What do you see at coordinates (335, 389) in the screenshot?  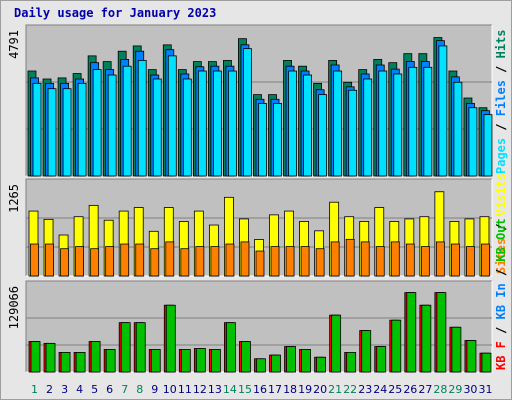 I see `day-label-21: 21` at bounding box center [335, 389].